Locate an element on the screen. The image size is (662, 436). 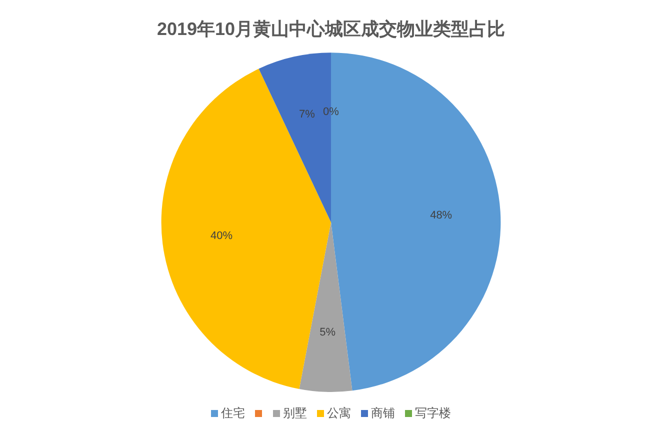
data-label: 48% is located at coordinates (441, 215).